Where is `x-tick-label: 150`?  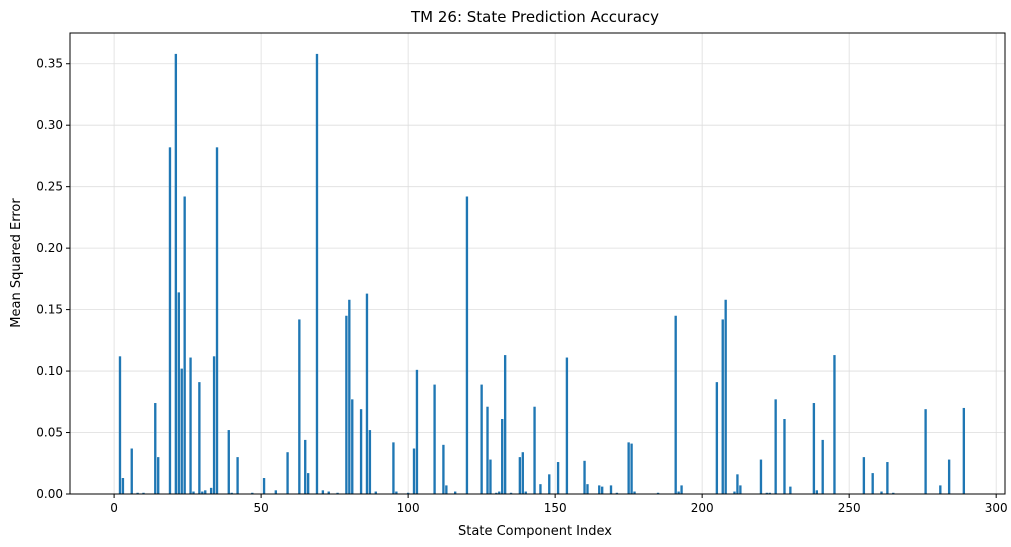 x-tick-label: 150 is located at coordinates (555, 508).